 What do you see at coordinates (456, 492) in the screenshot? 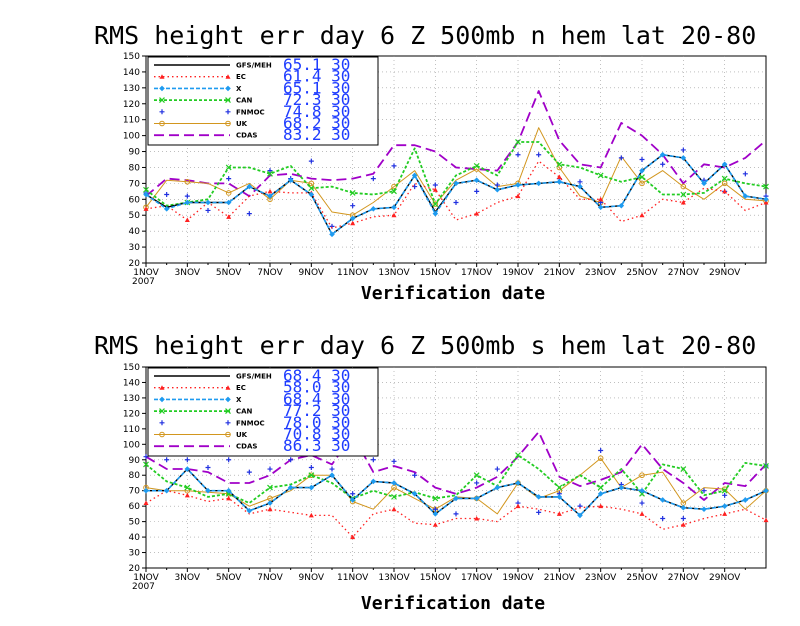
I see `series-line-x` at bounding box center [456, 492].